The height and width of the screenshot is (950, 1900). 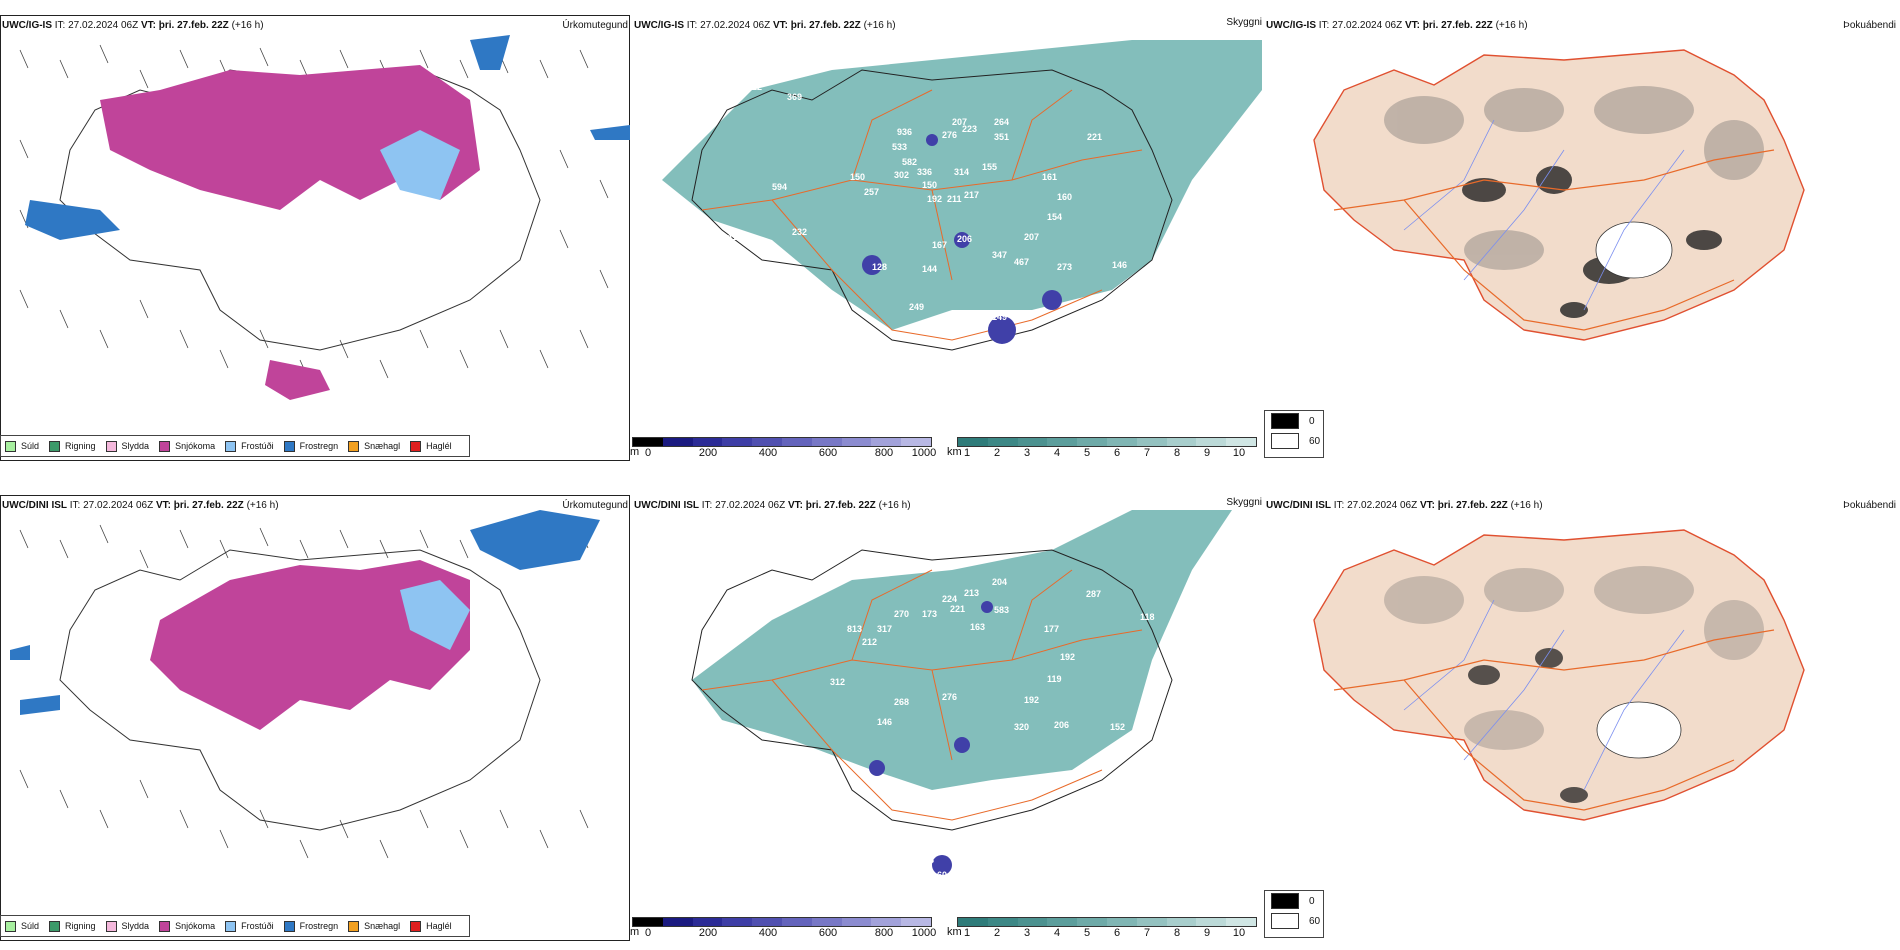 What do you see at coordinates (1315, 441) in the screenshot?
I see `fog-label: 60` at bounding box center [1315, 441].